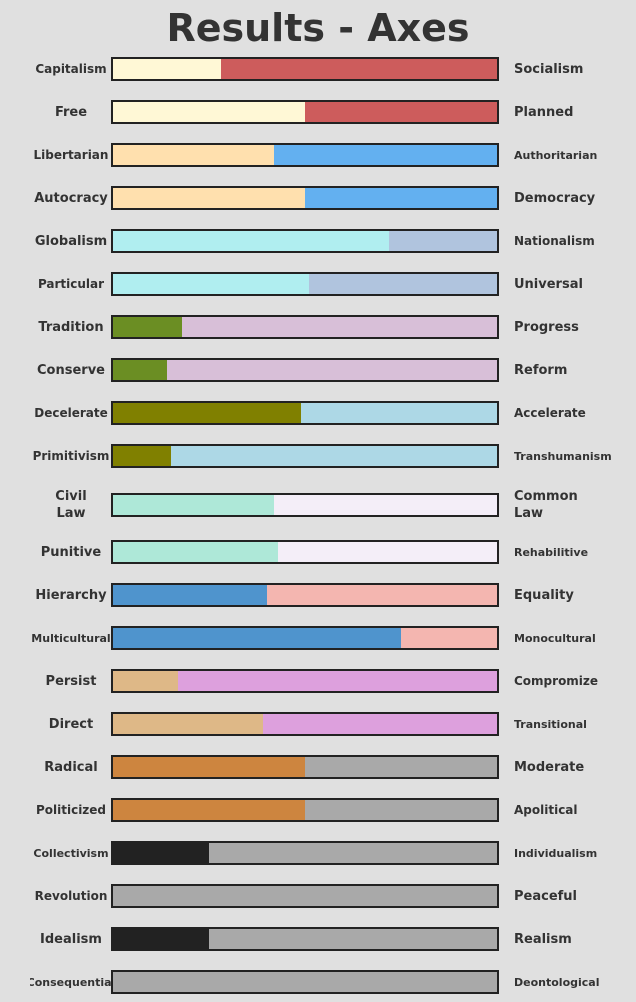 This screenshot has height=1002, width=636. I want to click on left-label: Idealism, so click(71, 939).